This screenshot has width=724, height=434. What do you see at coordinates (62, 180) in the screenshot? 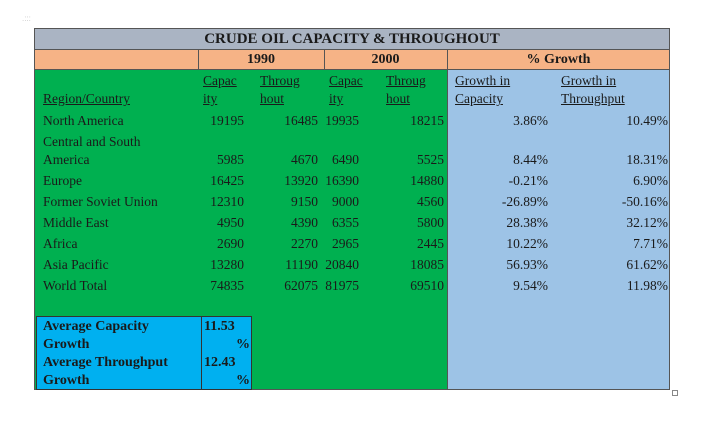
I see `row-label: Europe` at bounding box center [62, 180].